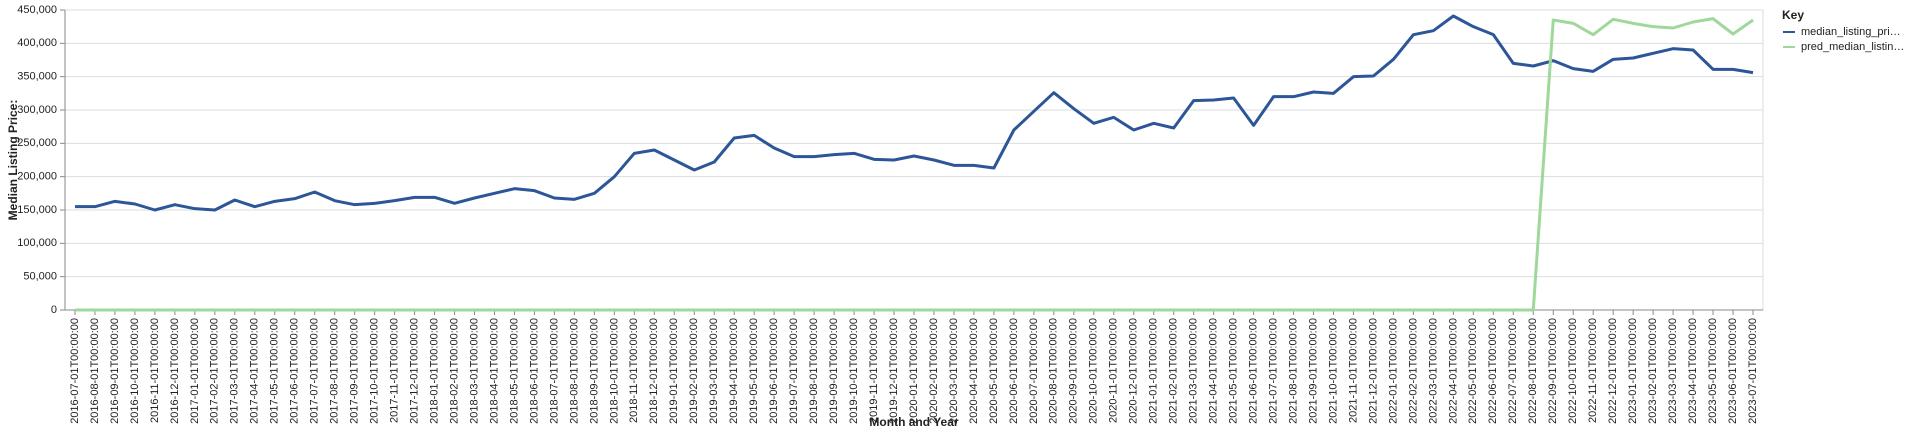 The height and width of the screenshot is (434, 1920). What do you see at coordinates (1333, 371) in the screenshot?
I see `x-tick-label: 2021-10-01T00:00:00` at bounding box center [1333, 371].